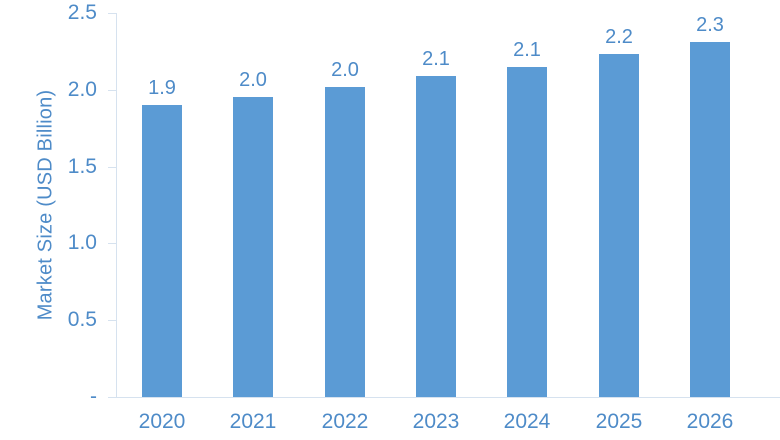 Image resolution: width=780 pixels, height=440 pixels. Describe the element at coordinates (93, 396) in the screenshot. I see `y-tick-label: -` at that location.